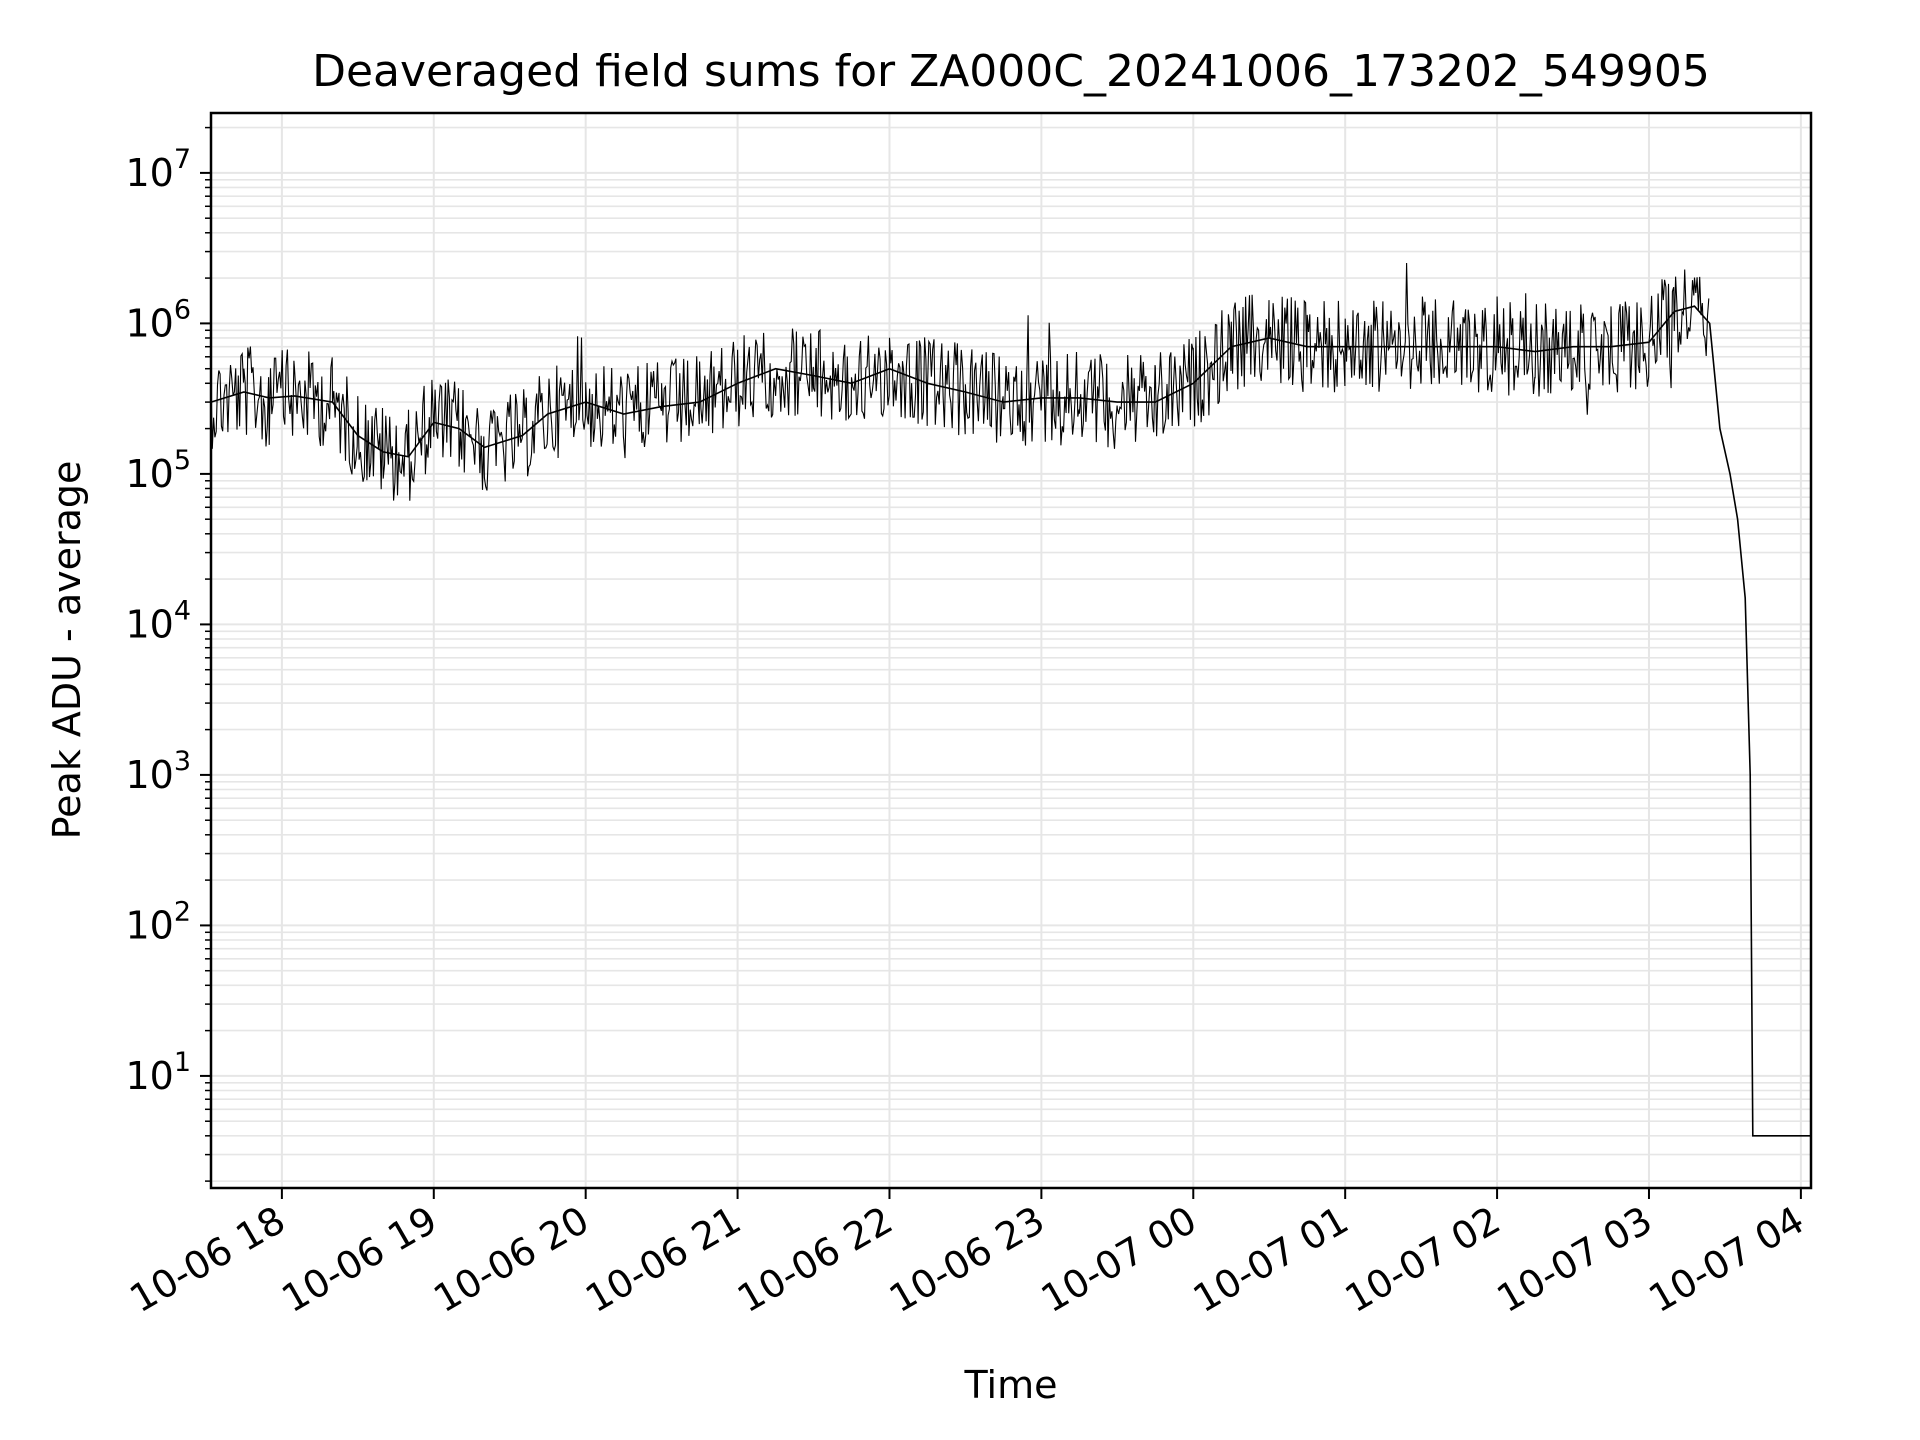  Describe the element at coordinates (1726, 1260) in the screenshot. I see `x-tick-label: 10-07 04` at that location.